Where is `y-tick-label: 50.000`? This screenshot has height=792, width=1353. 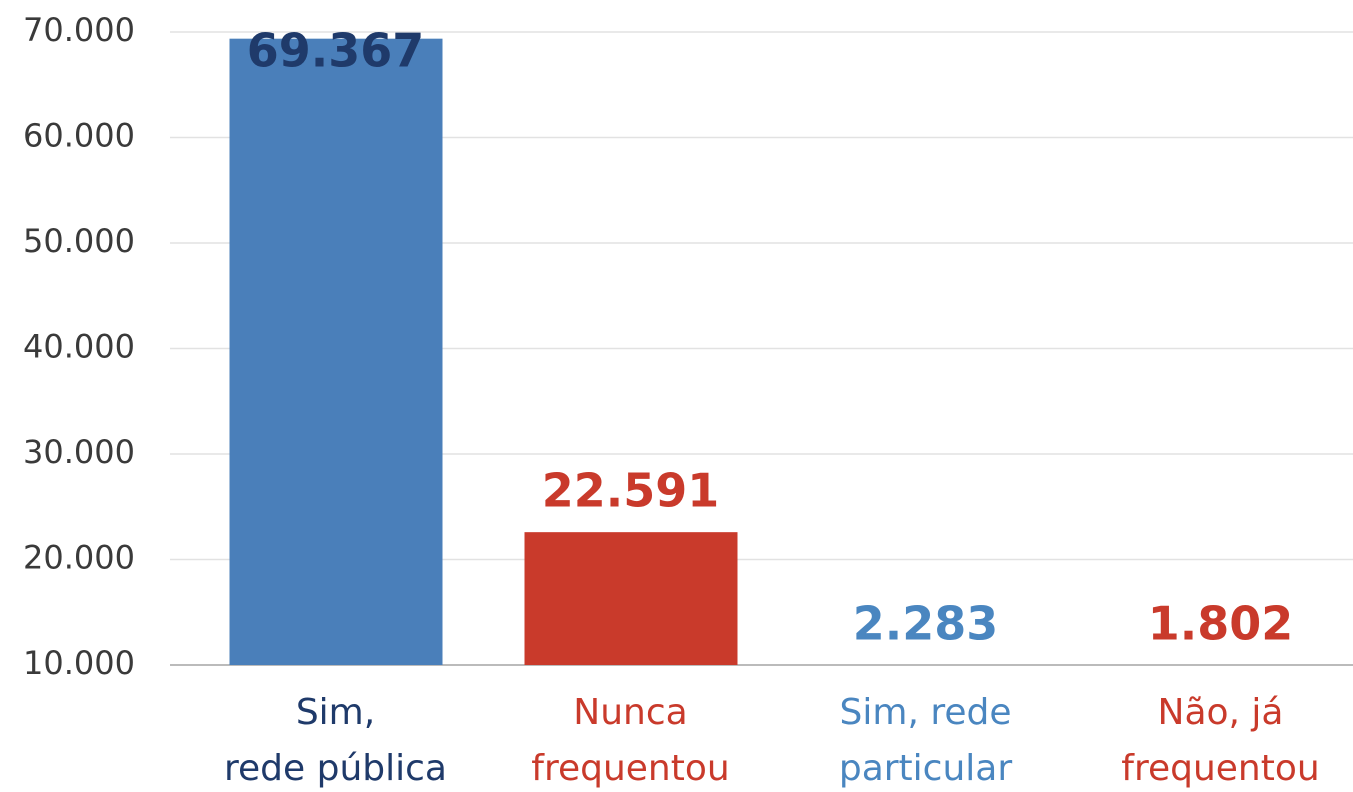
y-tick-label: 50.000 is located at coordinates (79, 241).